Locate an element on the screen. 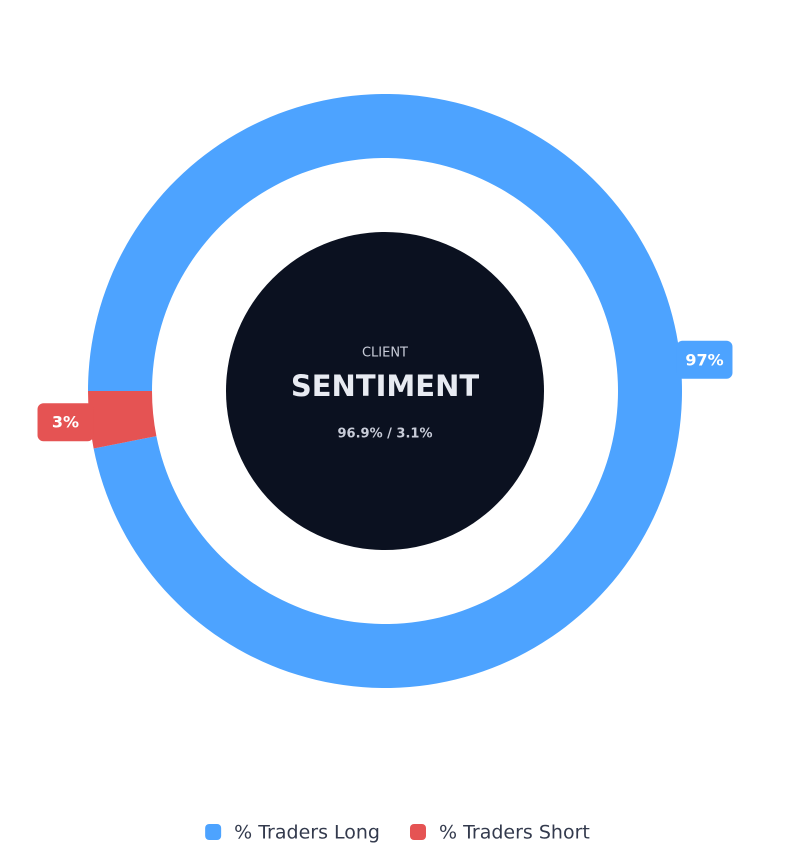  value-label-text: 3% is located at coordinates (65, 422).